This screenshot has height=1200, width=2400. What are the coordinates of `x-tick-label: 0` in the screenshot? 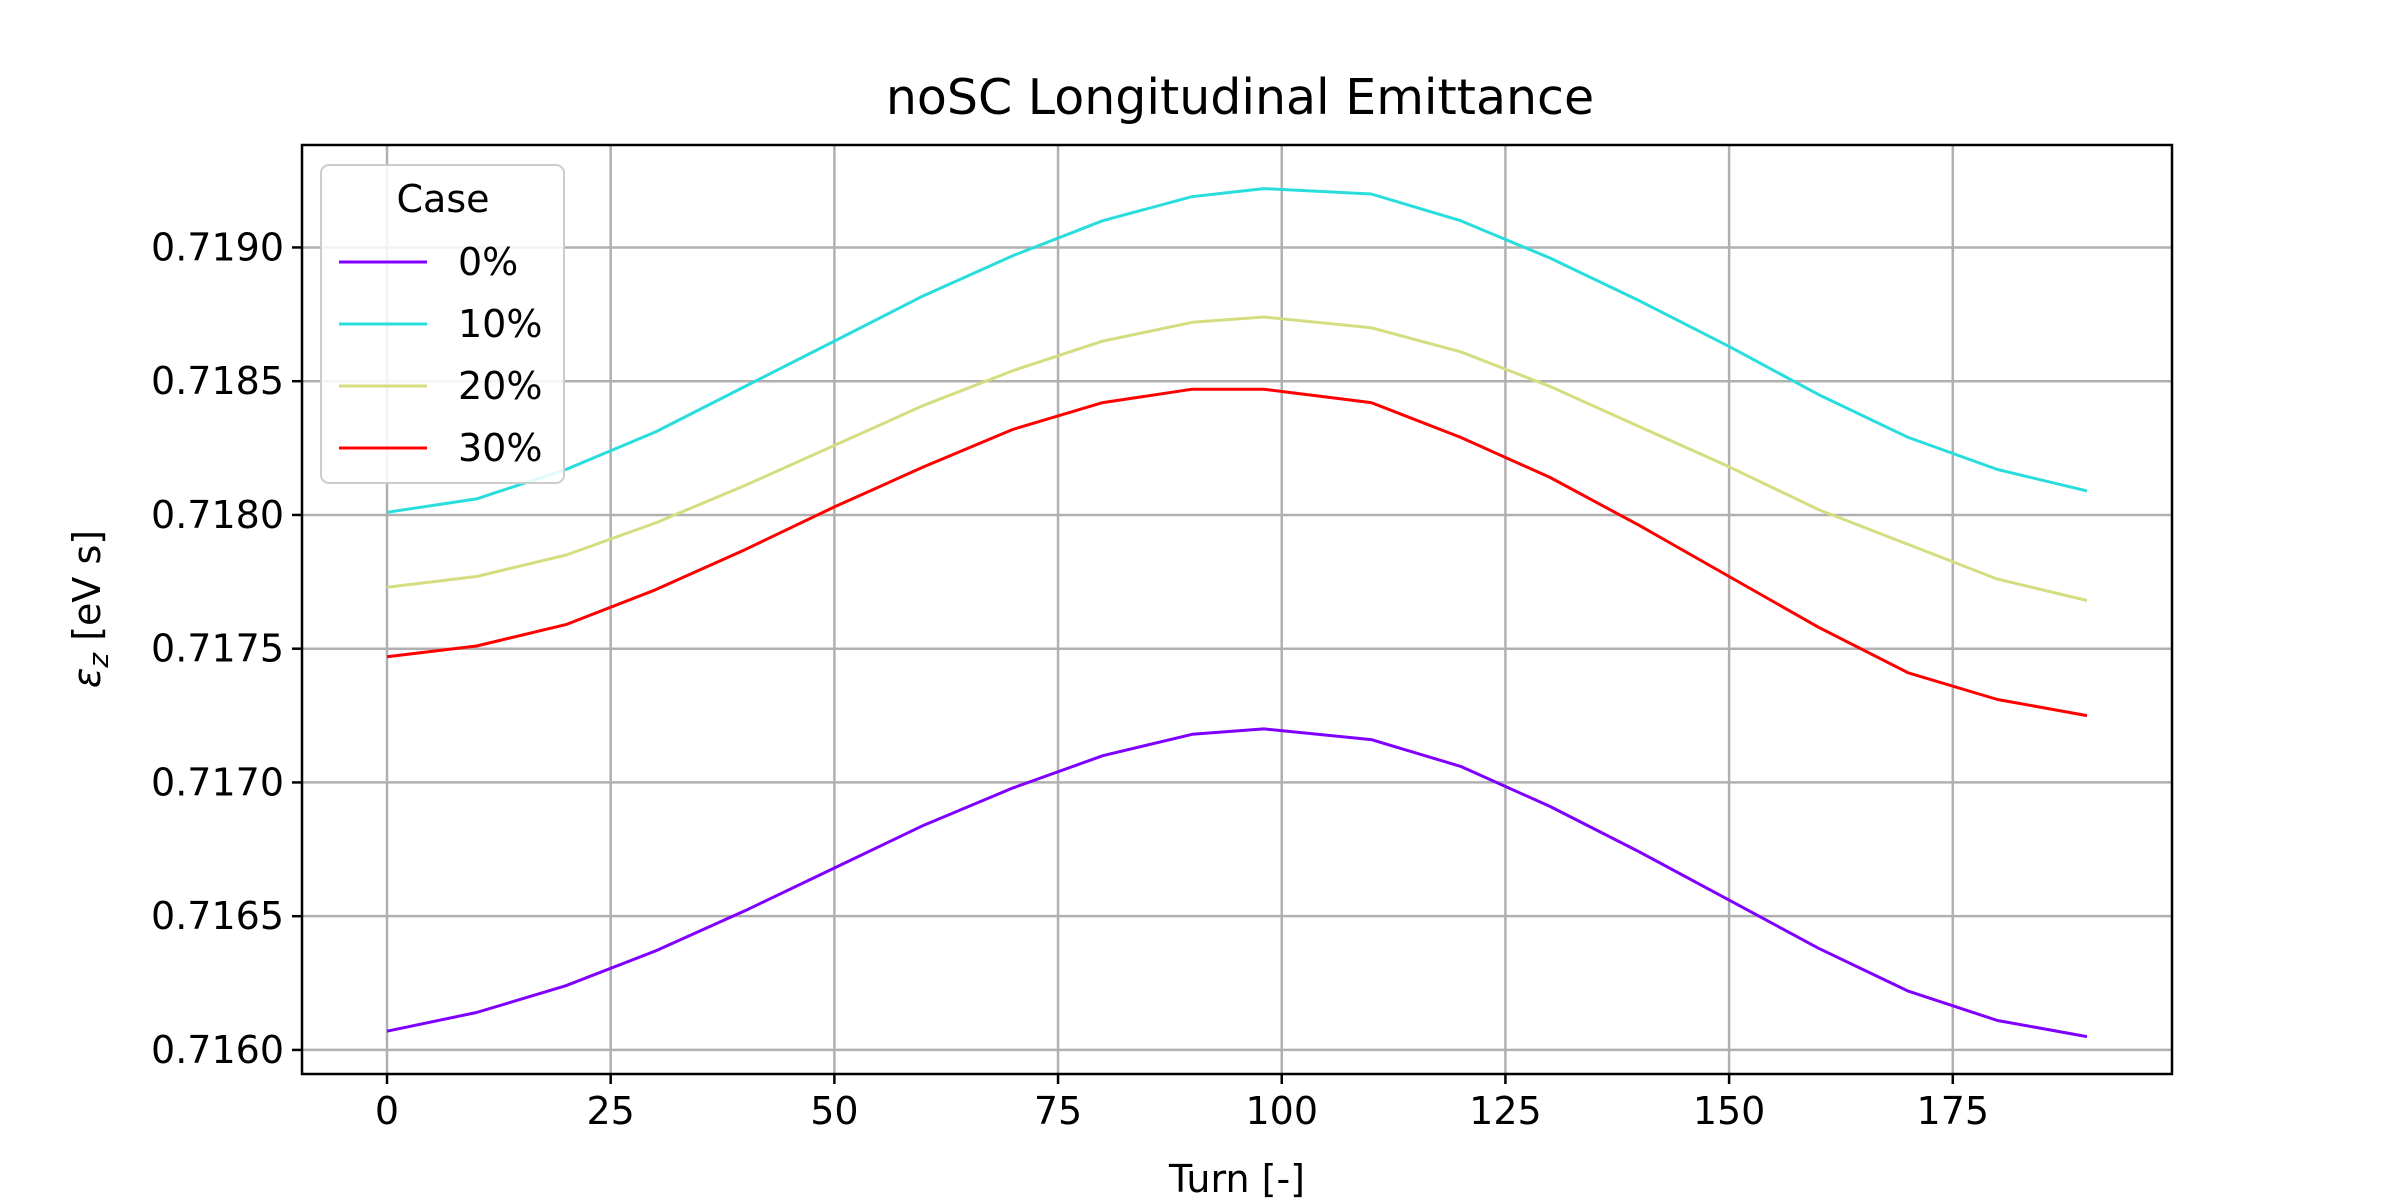 It's located at (387, 1111).